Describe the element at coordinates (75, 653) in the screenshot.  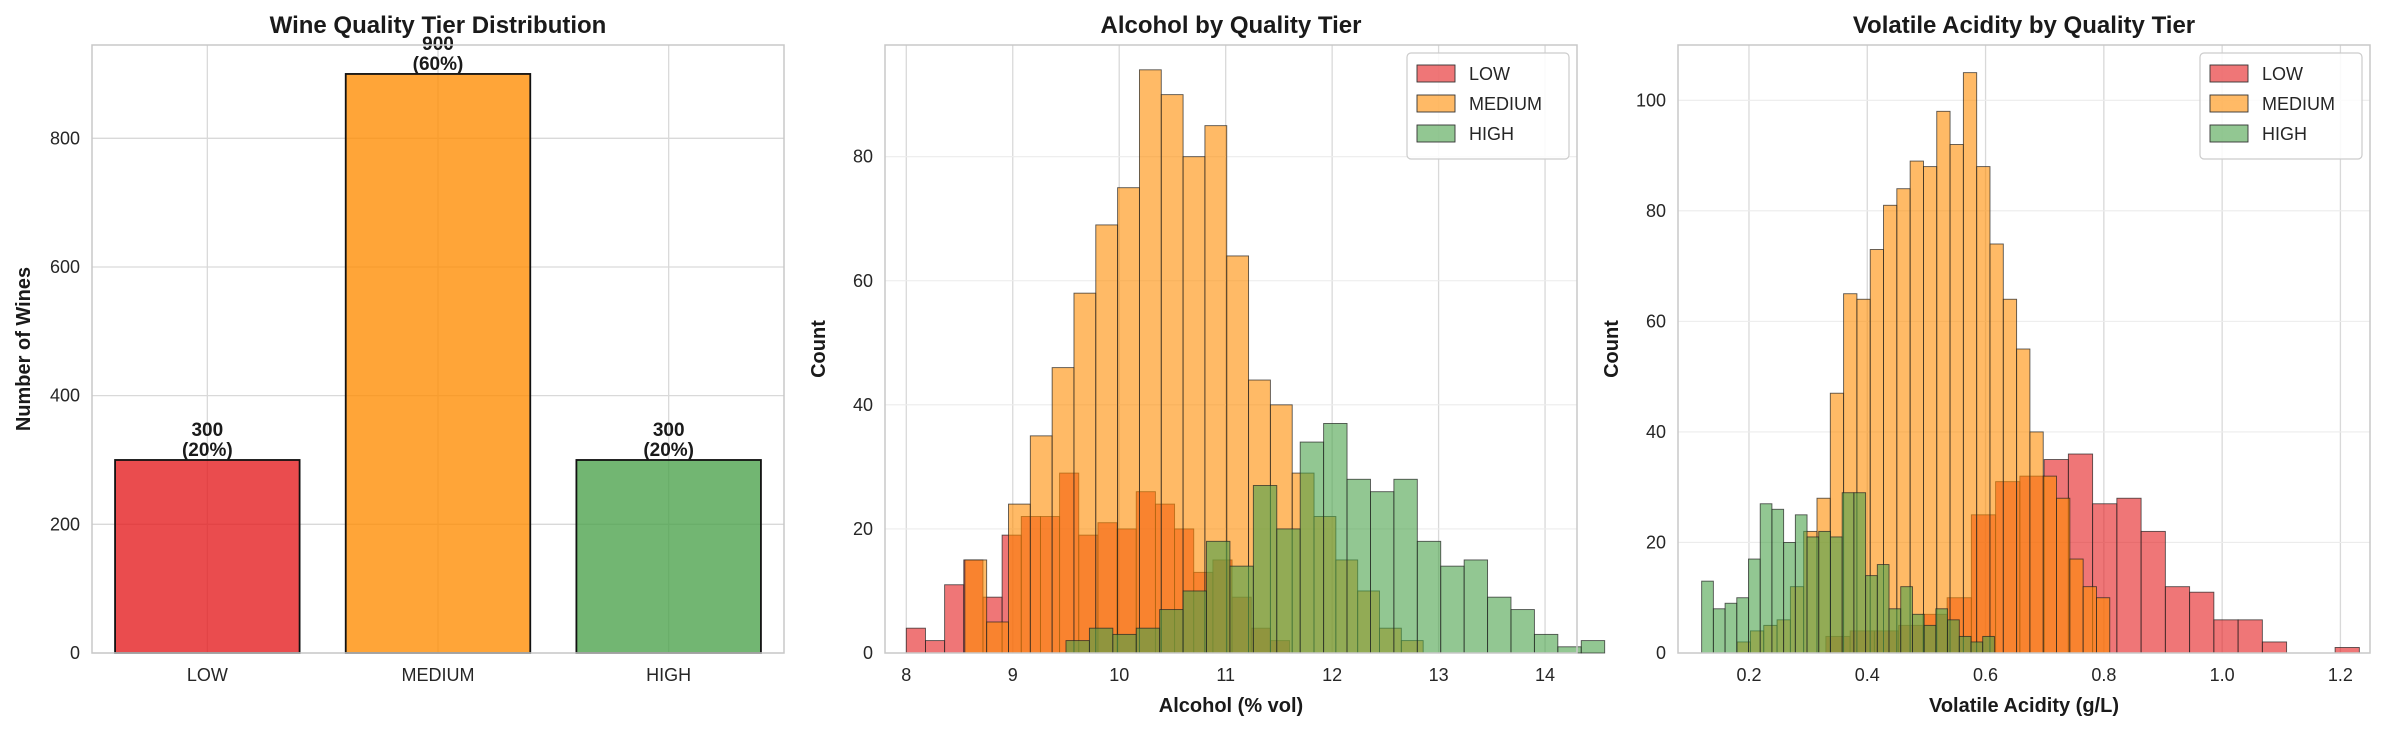
I see `y-tick-label: 0` at that location.